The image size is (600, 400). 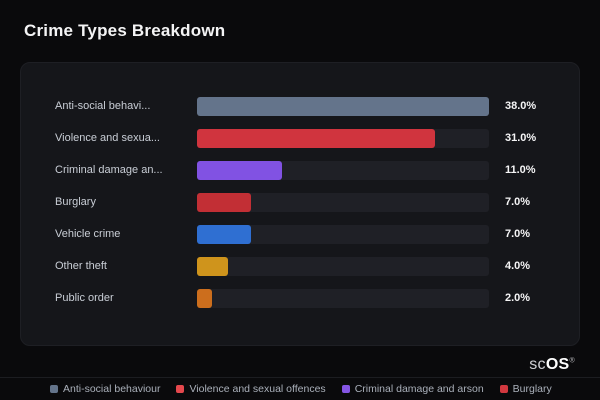 I want to click on value-label: 2.0%, so click(x=518, y=298).